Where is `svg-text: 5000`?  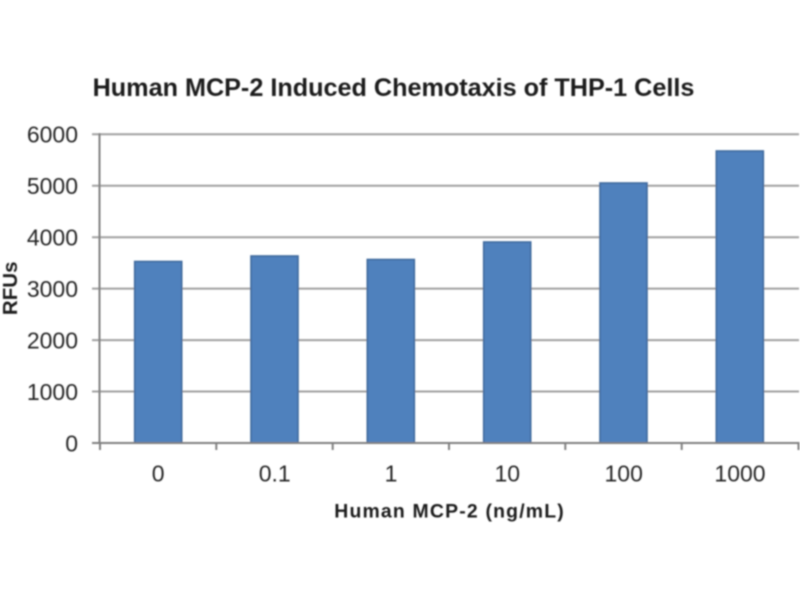
svg-text: 5000 is located at coordinates (52, 186).